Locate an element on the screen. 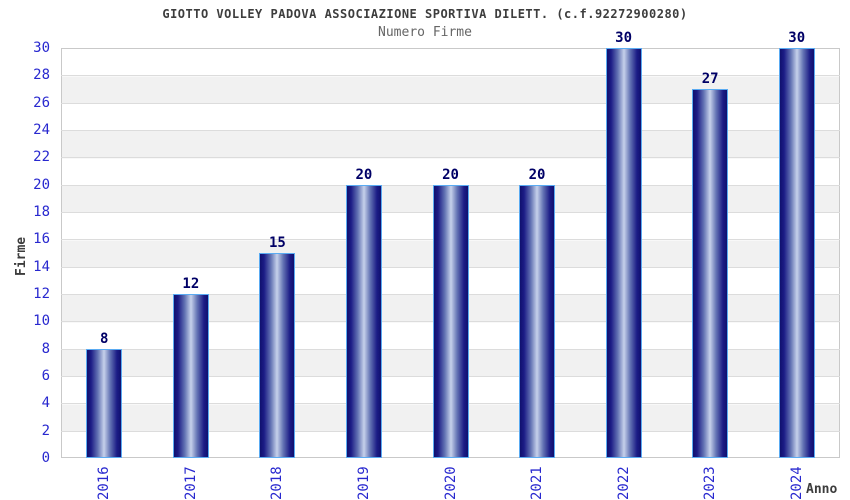 The height and width of the screenshot is (500, 850). x-tick-label: 2017 is located at coordinates (190, 483).